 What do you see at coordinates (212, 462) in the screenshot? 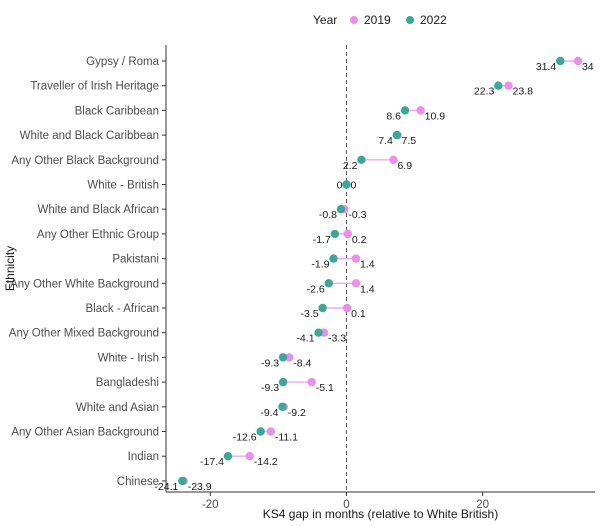
I see `data-label: -17.4` at bounding box center [212, 462].